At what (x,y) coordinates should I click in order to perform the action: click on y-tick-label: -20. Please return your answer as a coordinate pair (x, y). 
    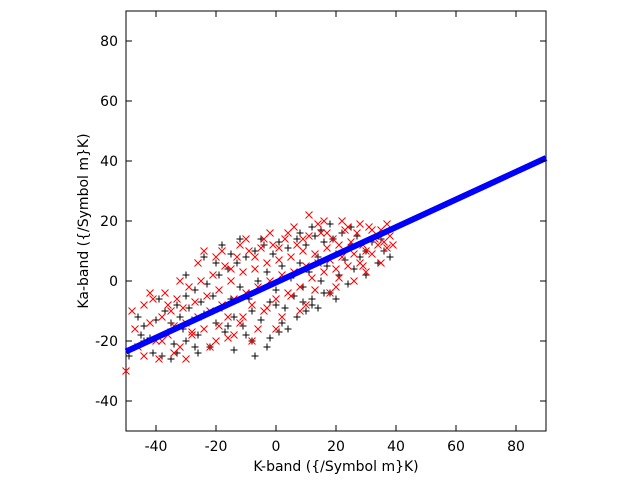
    Looking at the image, I should click on (106, 342).